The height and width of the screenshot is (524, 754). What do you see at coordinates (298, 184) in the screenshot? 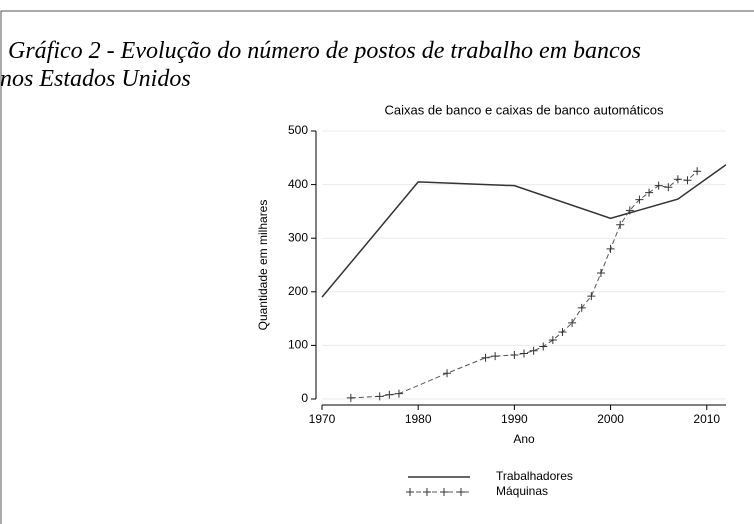
I see `y-tick-label: 400` at bounding box center [298, 184].